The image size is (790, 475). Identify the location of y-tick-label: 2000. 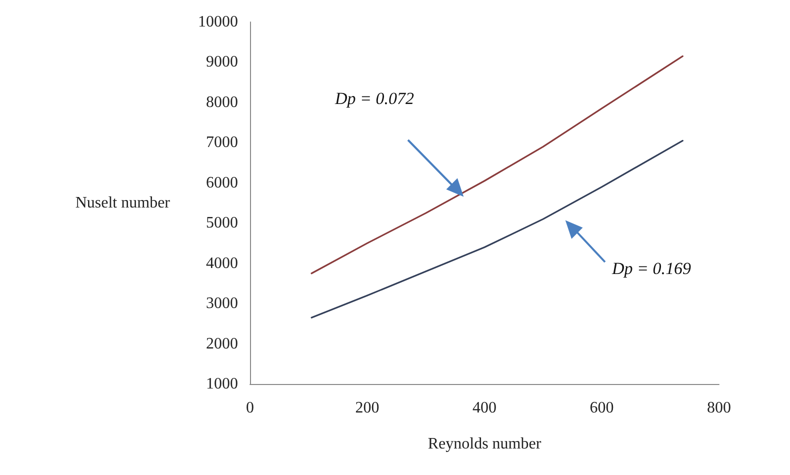
(222, 343).